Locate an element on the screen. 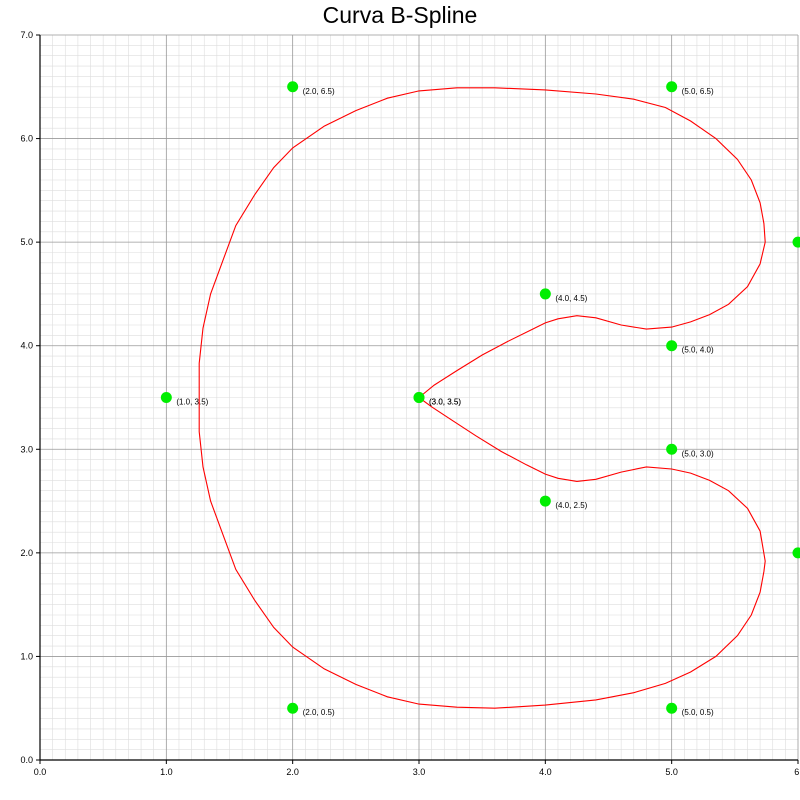  y-tick-label: 5.0 is located at coordinates (26, 242).